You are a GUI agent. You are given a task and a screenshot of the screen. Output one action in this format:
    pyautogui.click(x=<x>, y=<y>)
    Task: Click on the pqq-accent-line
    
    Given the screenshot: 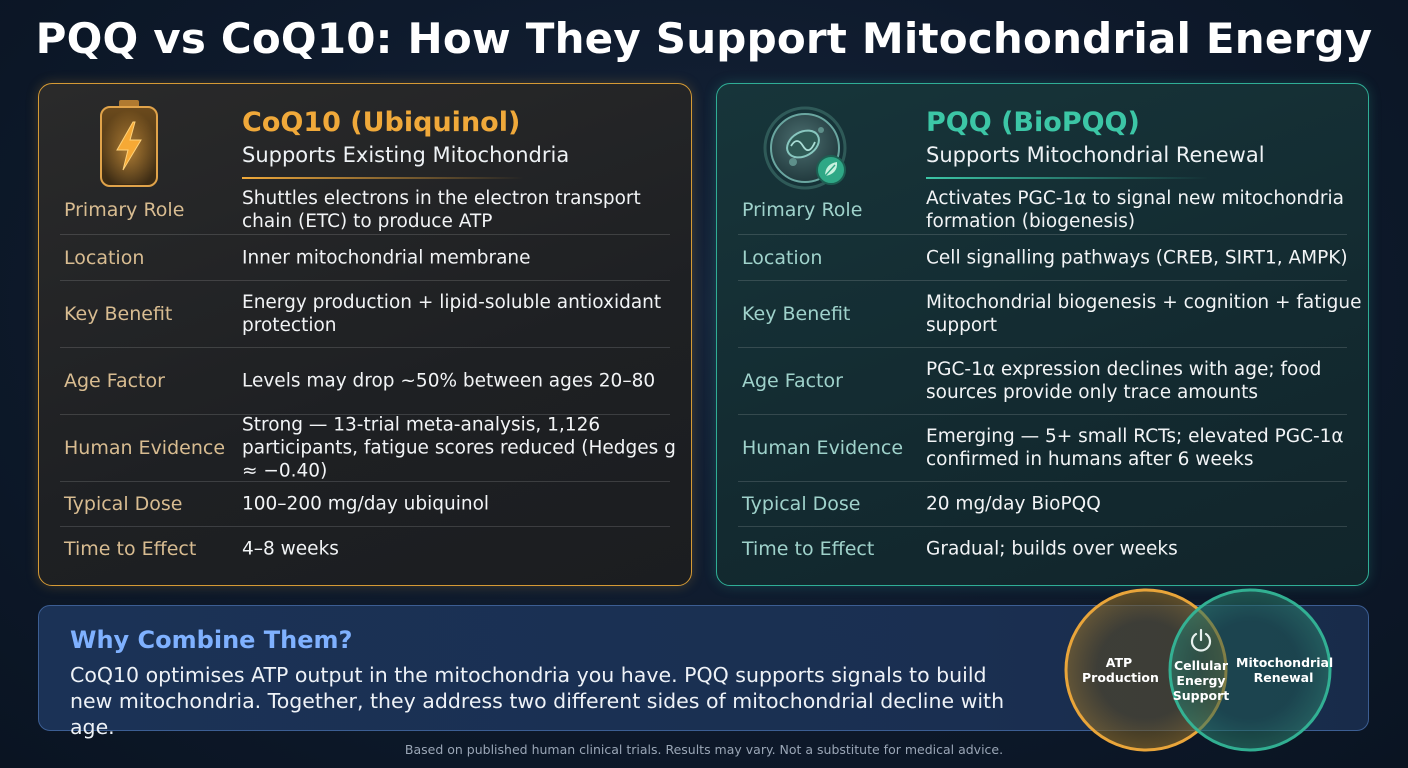 What is the action you would take?
    pyautogui.click(x=1067, y=178)
    